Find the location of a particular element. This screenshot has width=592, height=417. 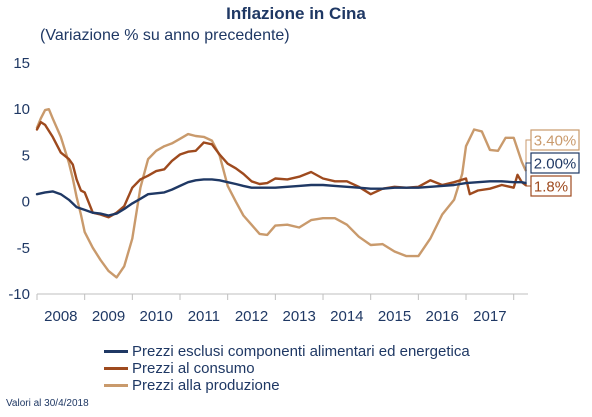

end-label-text: 2.00% is located at coordinates (555, 164).